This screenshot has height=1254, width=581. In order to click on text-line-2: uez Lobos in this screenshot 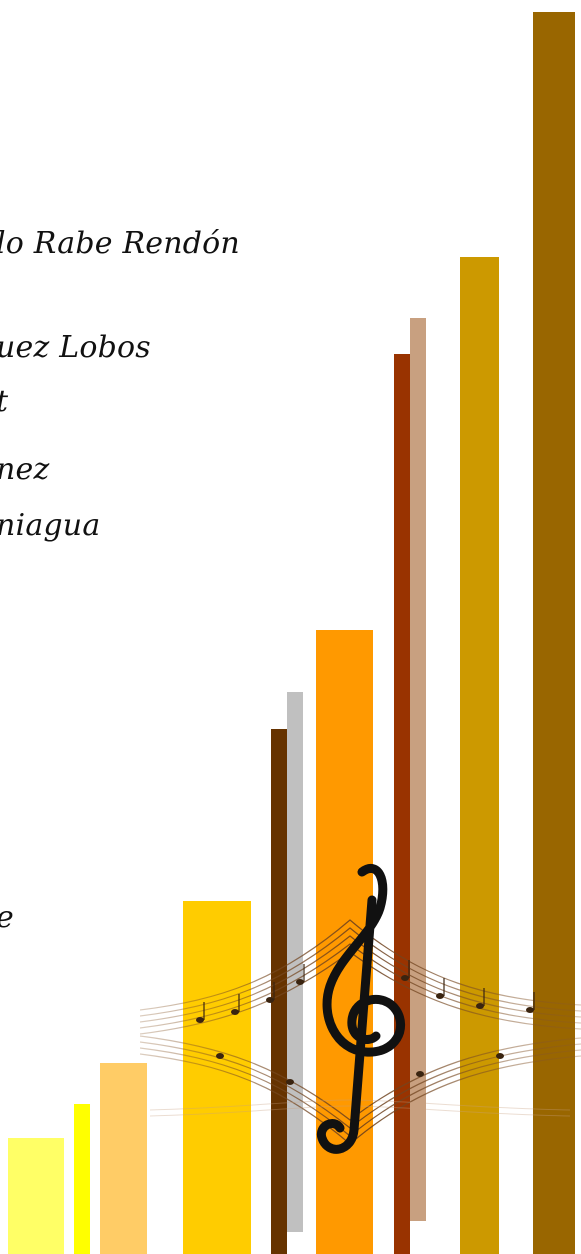, I will do `click(75, 347)`.